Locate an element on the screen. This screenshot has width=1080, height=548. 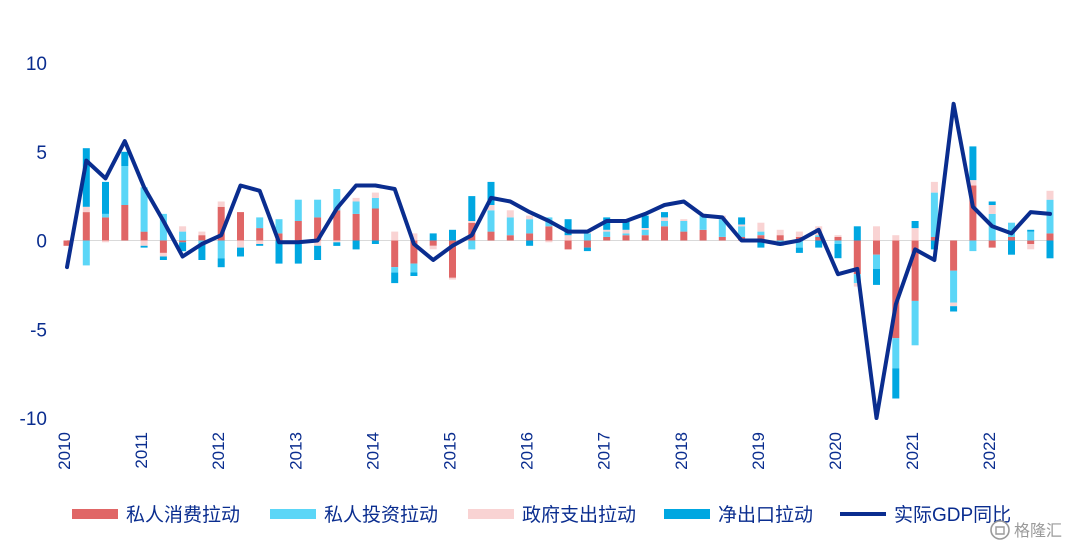
bar-2020Q4-s2 is located at coordinates (896, 238).